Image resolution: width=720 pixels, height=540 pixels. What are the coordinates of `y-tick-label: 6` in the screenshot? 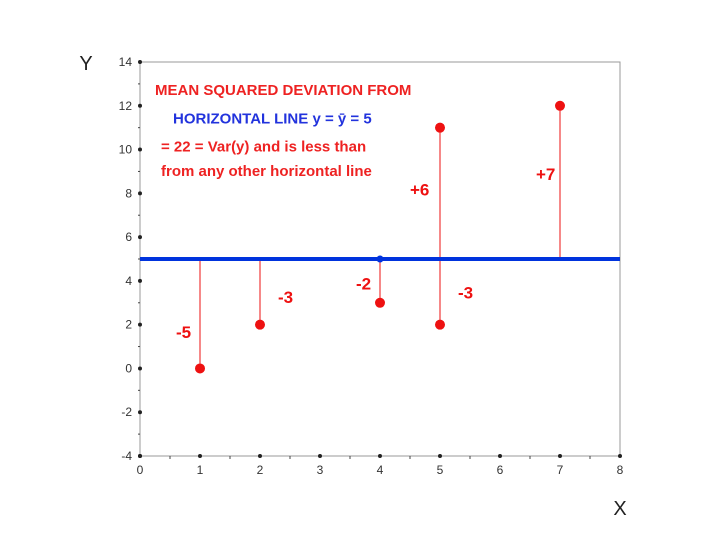 It's located at (128, 237).